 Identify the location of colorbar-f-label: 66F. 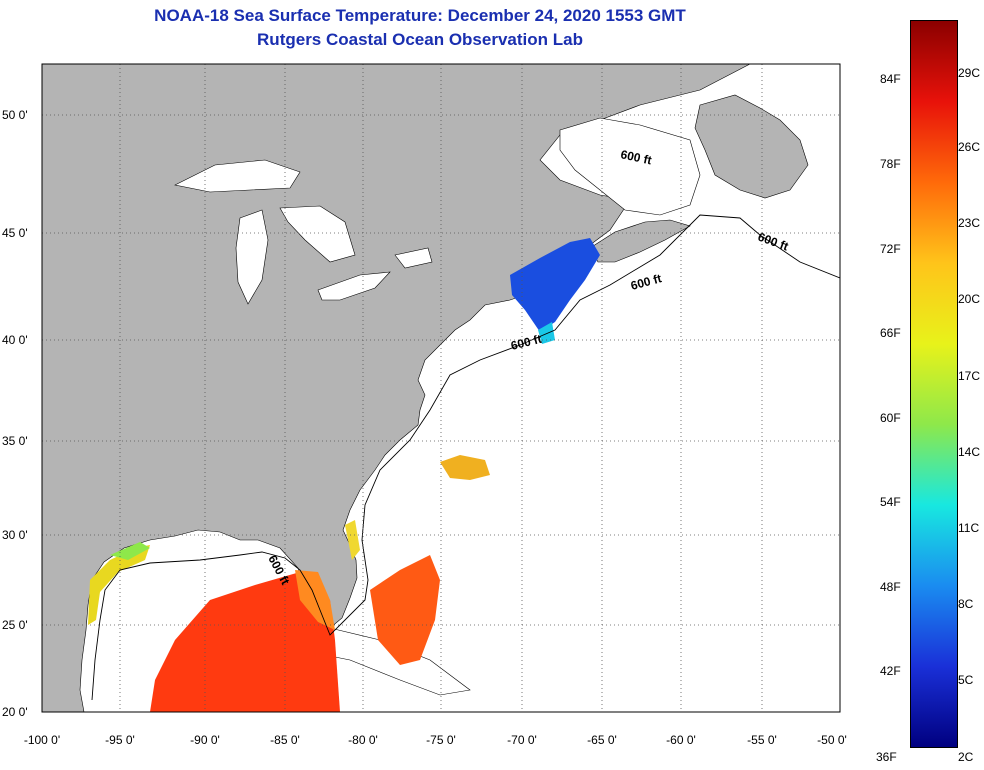
(890, 333).